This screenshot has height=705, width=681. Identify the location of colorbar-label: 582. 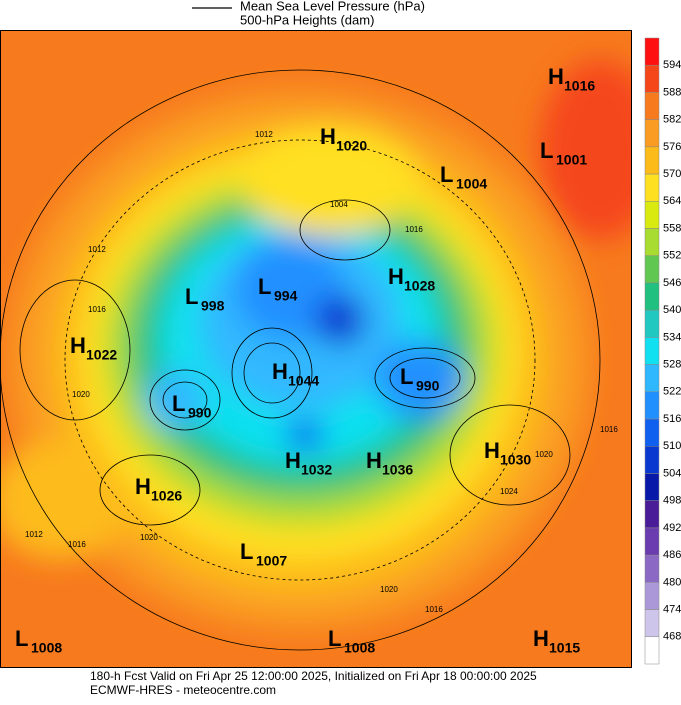
(672, 120).